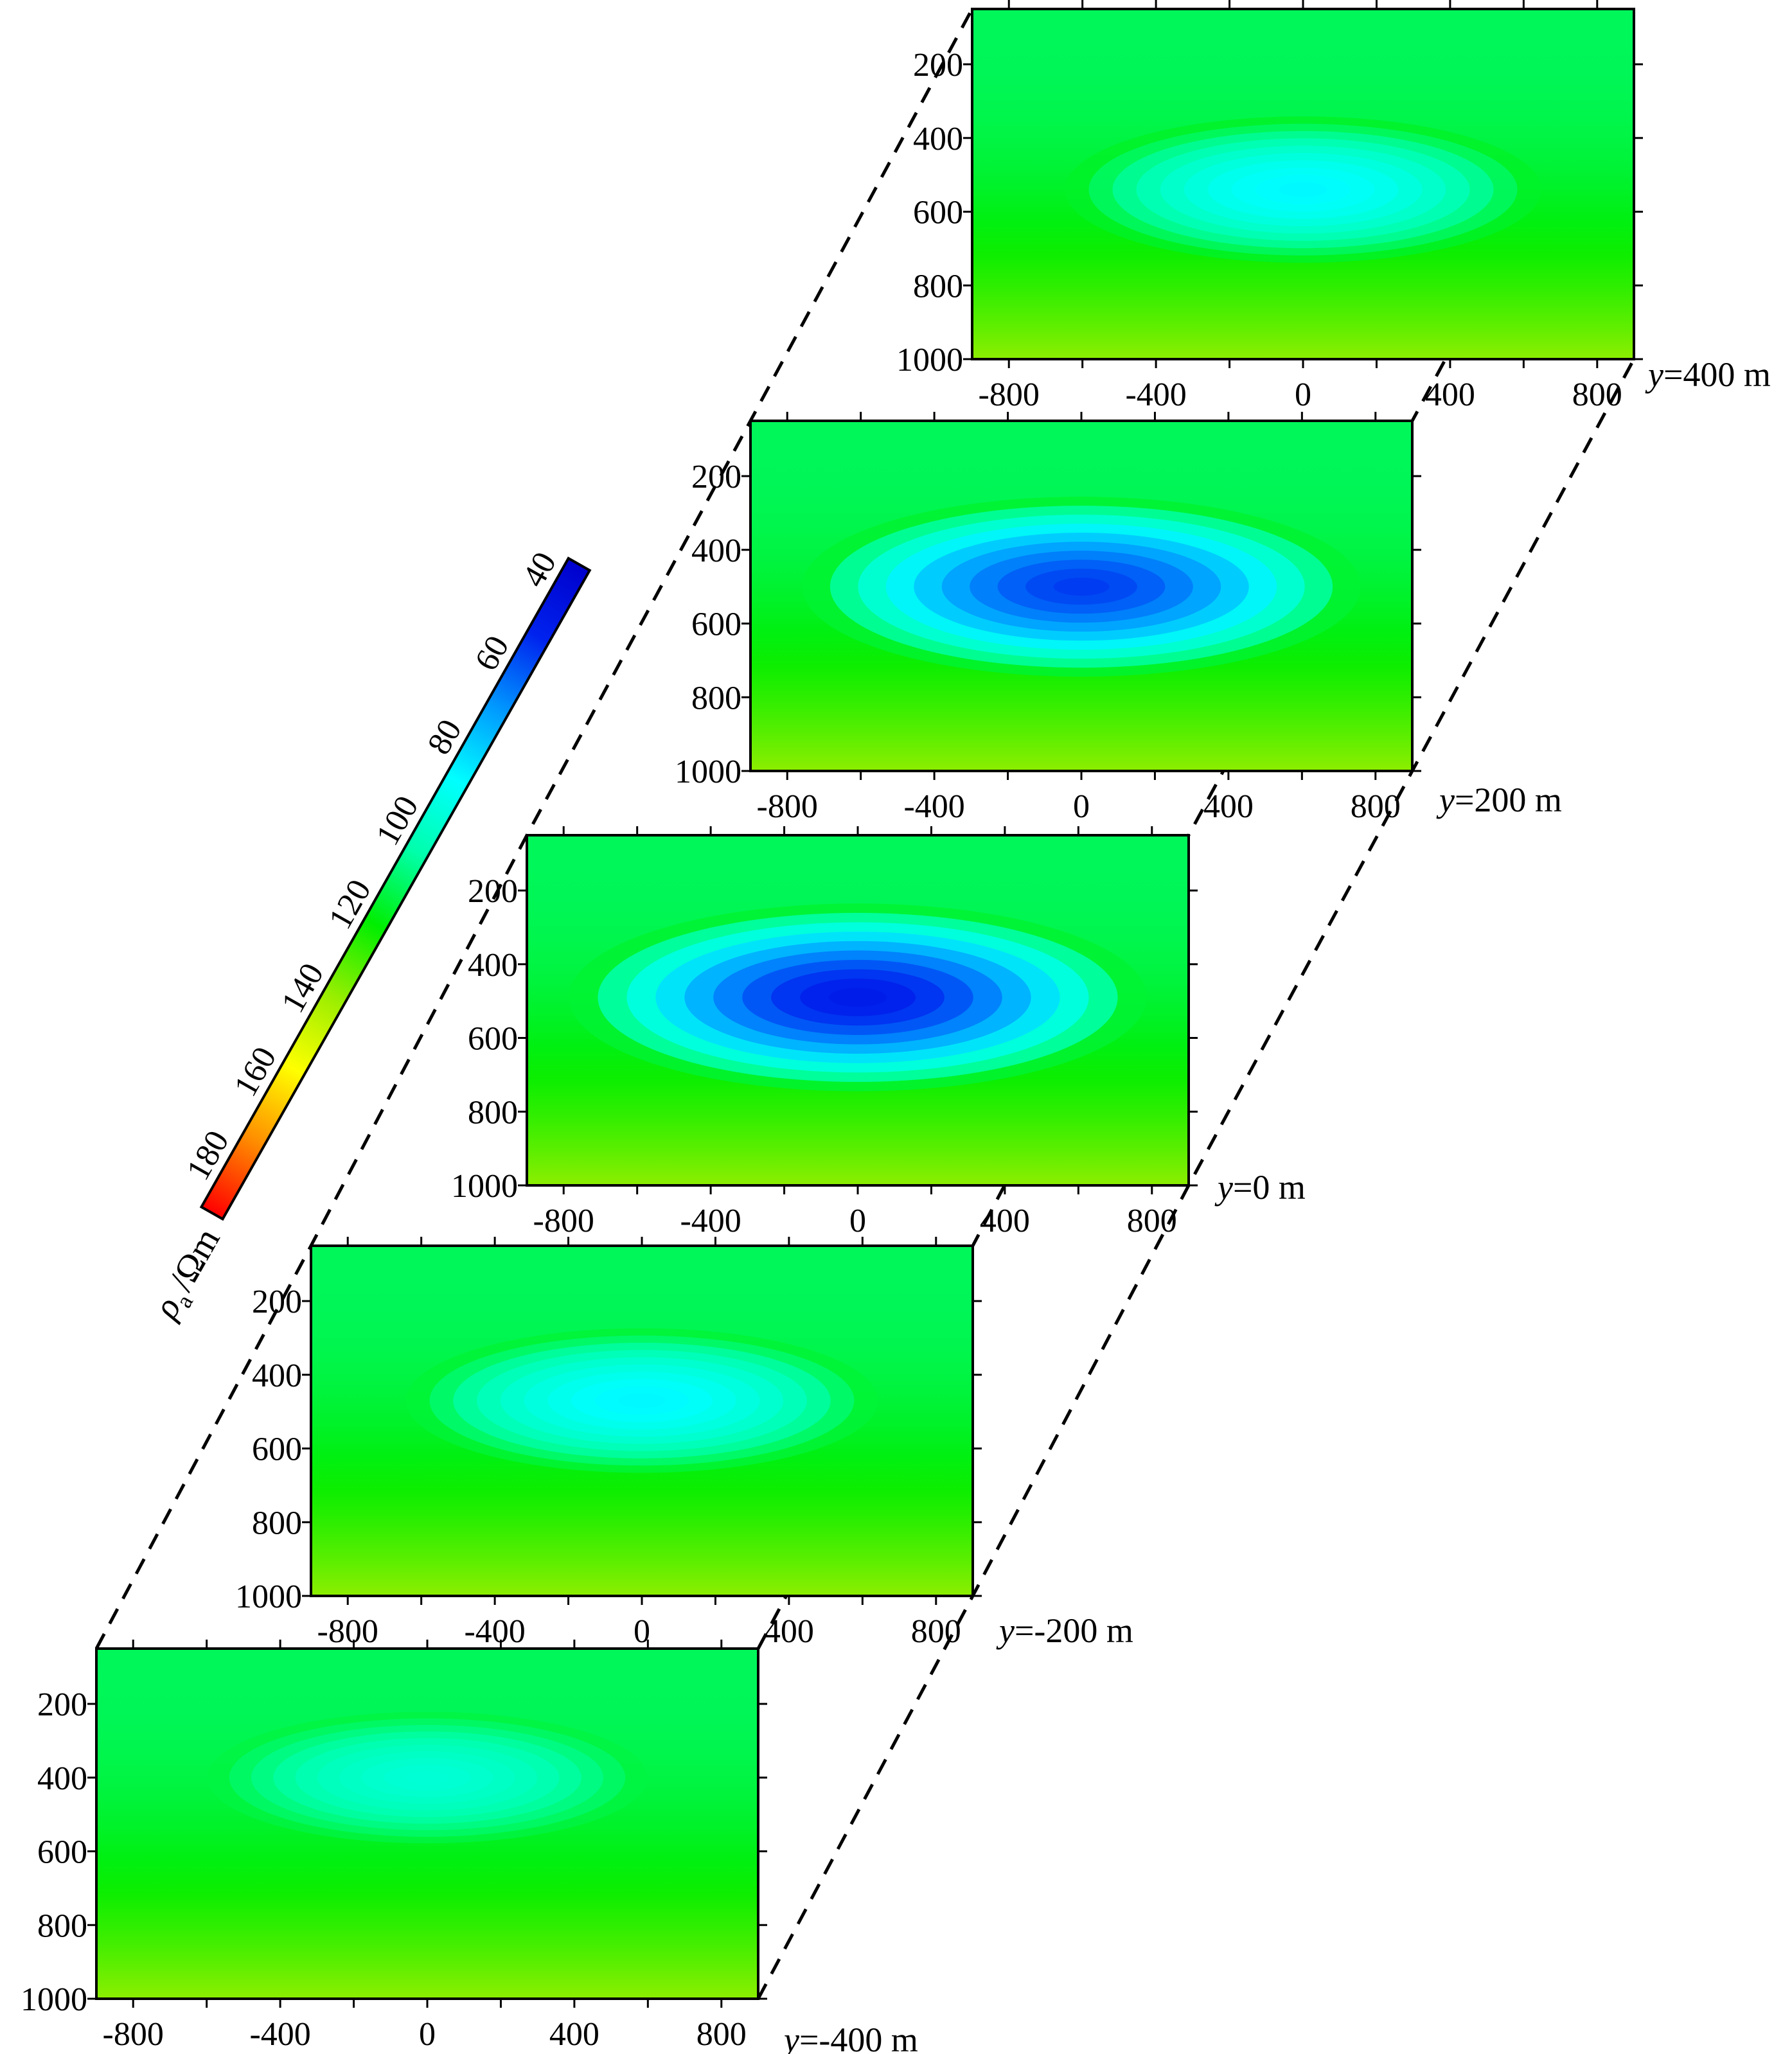 This screenshot has height=2054, width=1792. What do you see at coordinates (1717, 374) in the screenshot?
I see `slice-label-value: =400 m` at bounding box center [1717, 374].